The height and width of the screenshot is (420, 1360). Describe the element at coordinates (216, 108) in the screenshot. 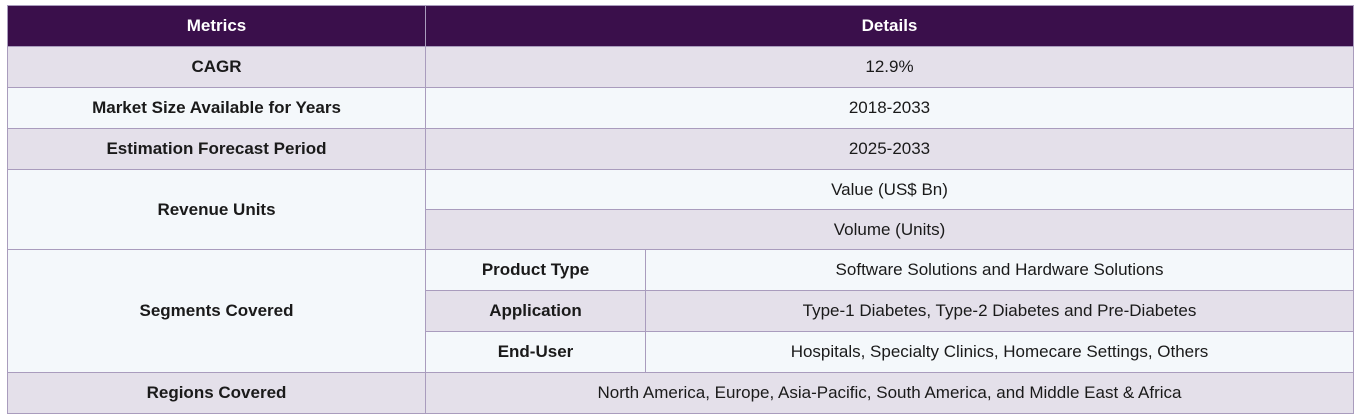

I see `row-label-market-size: Market Size Available for Years` at that location.